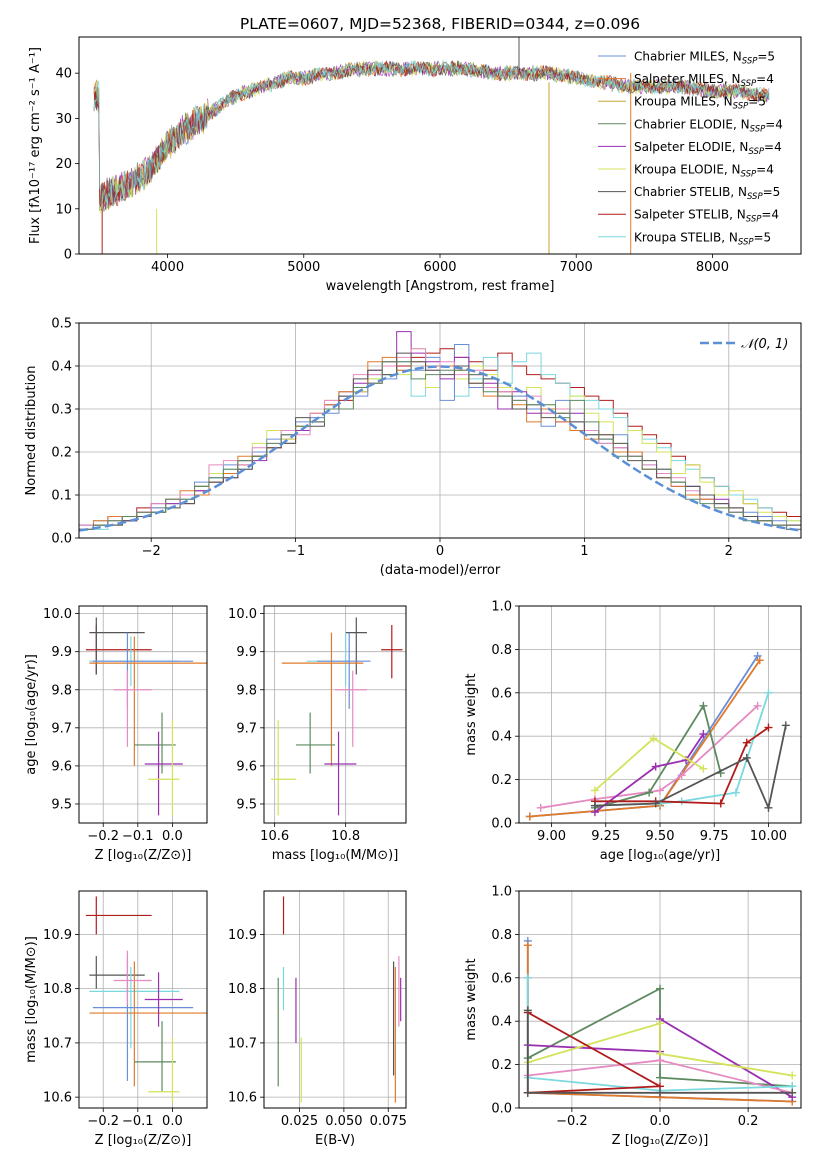  Describe the element at coordinates (501, 780) in the screenshot. I see `y-tick-label: 0.2` at that location.